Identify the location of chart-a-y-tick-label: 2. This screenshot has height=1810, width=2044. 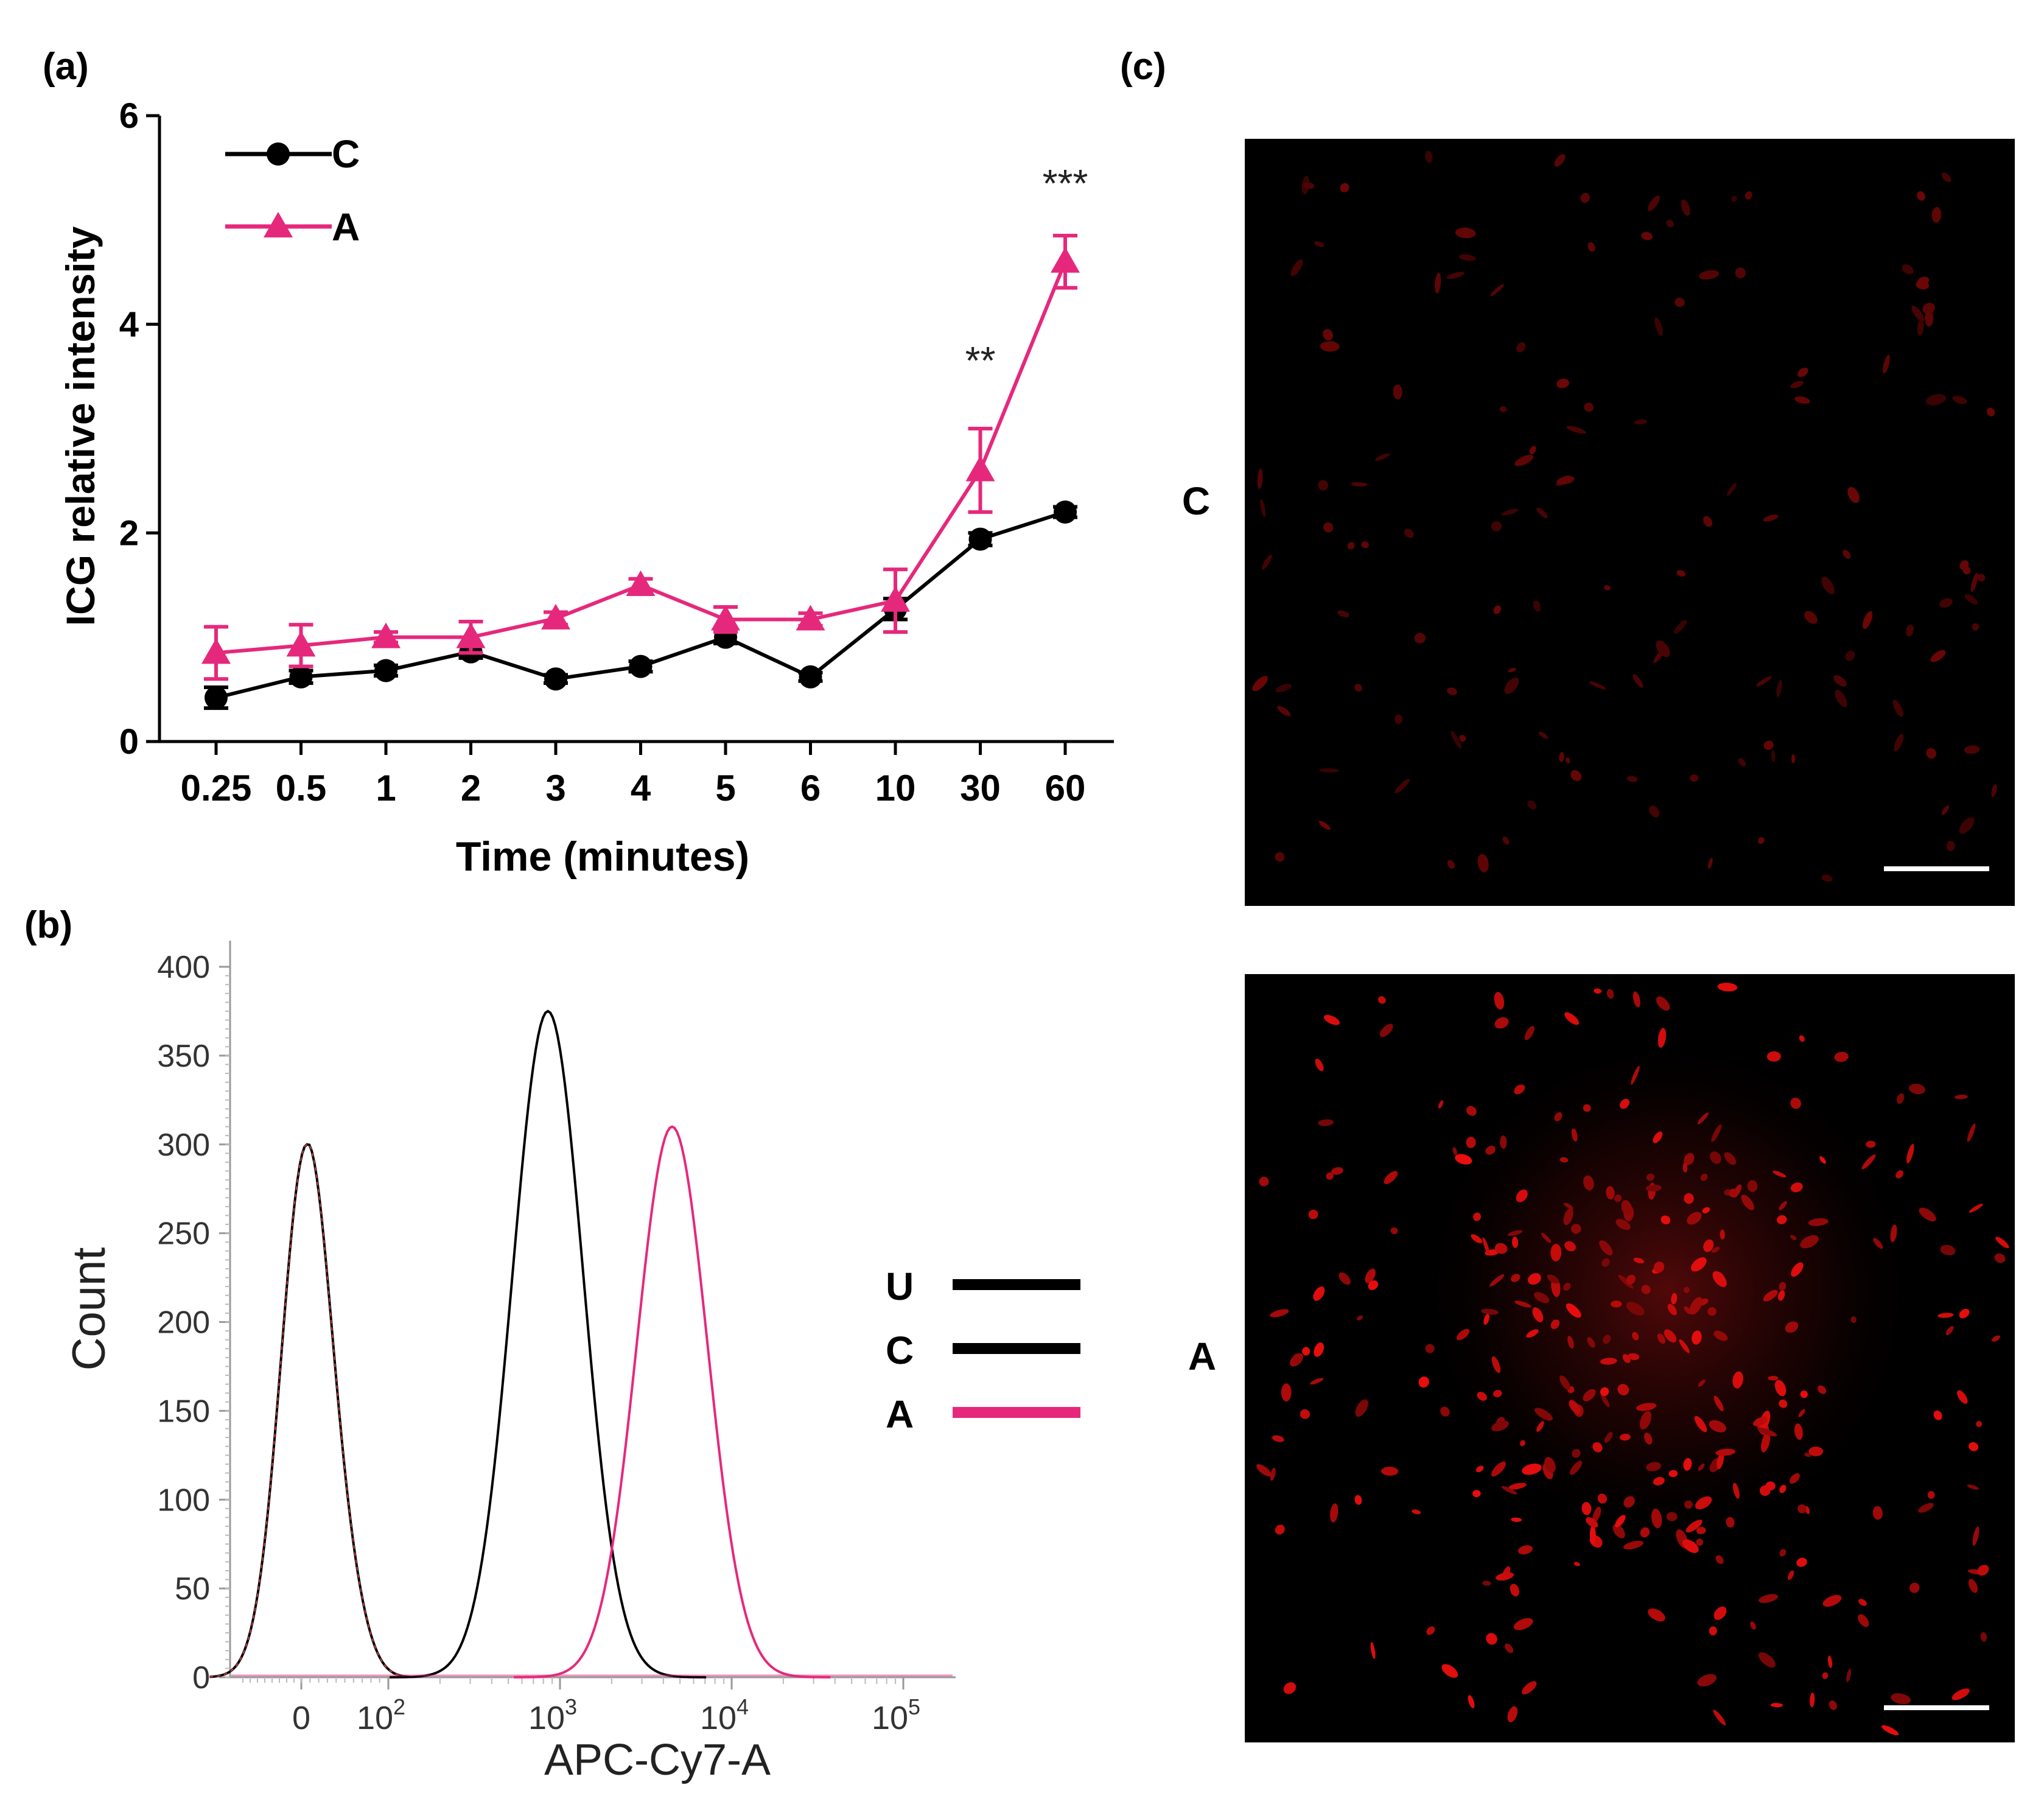
(129, 533).